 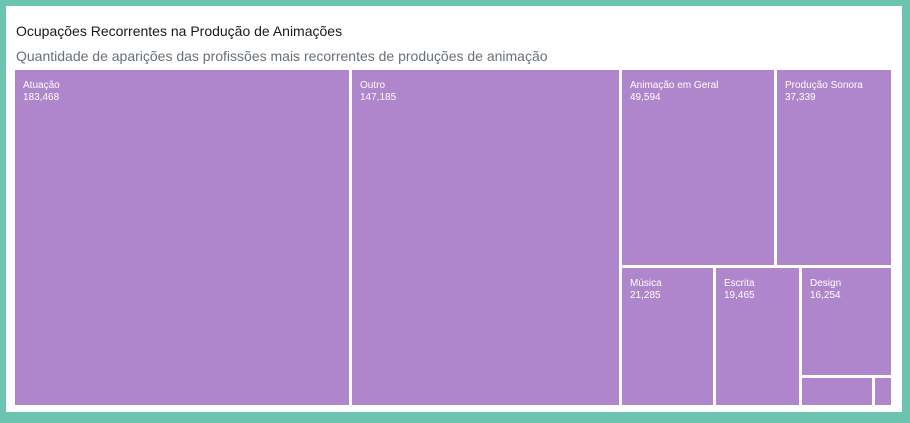 I want to click on tile-label: Design, so click(x=826, y=283).